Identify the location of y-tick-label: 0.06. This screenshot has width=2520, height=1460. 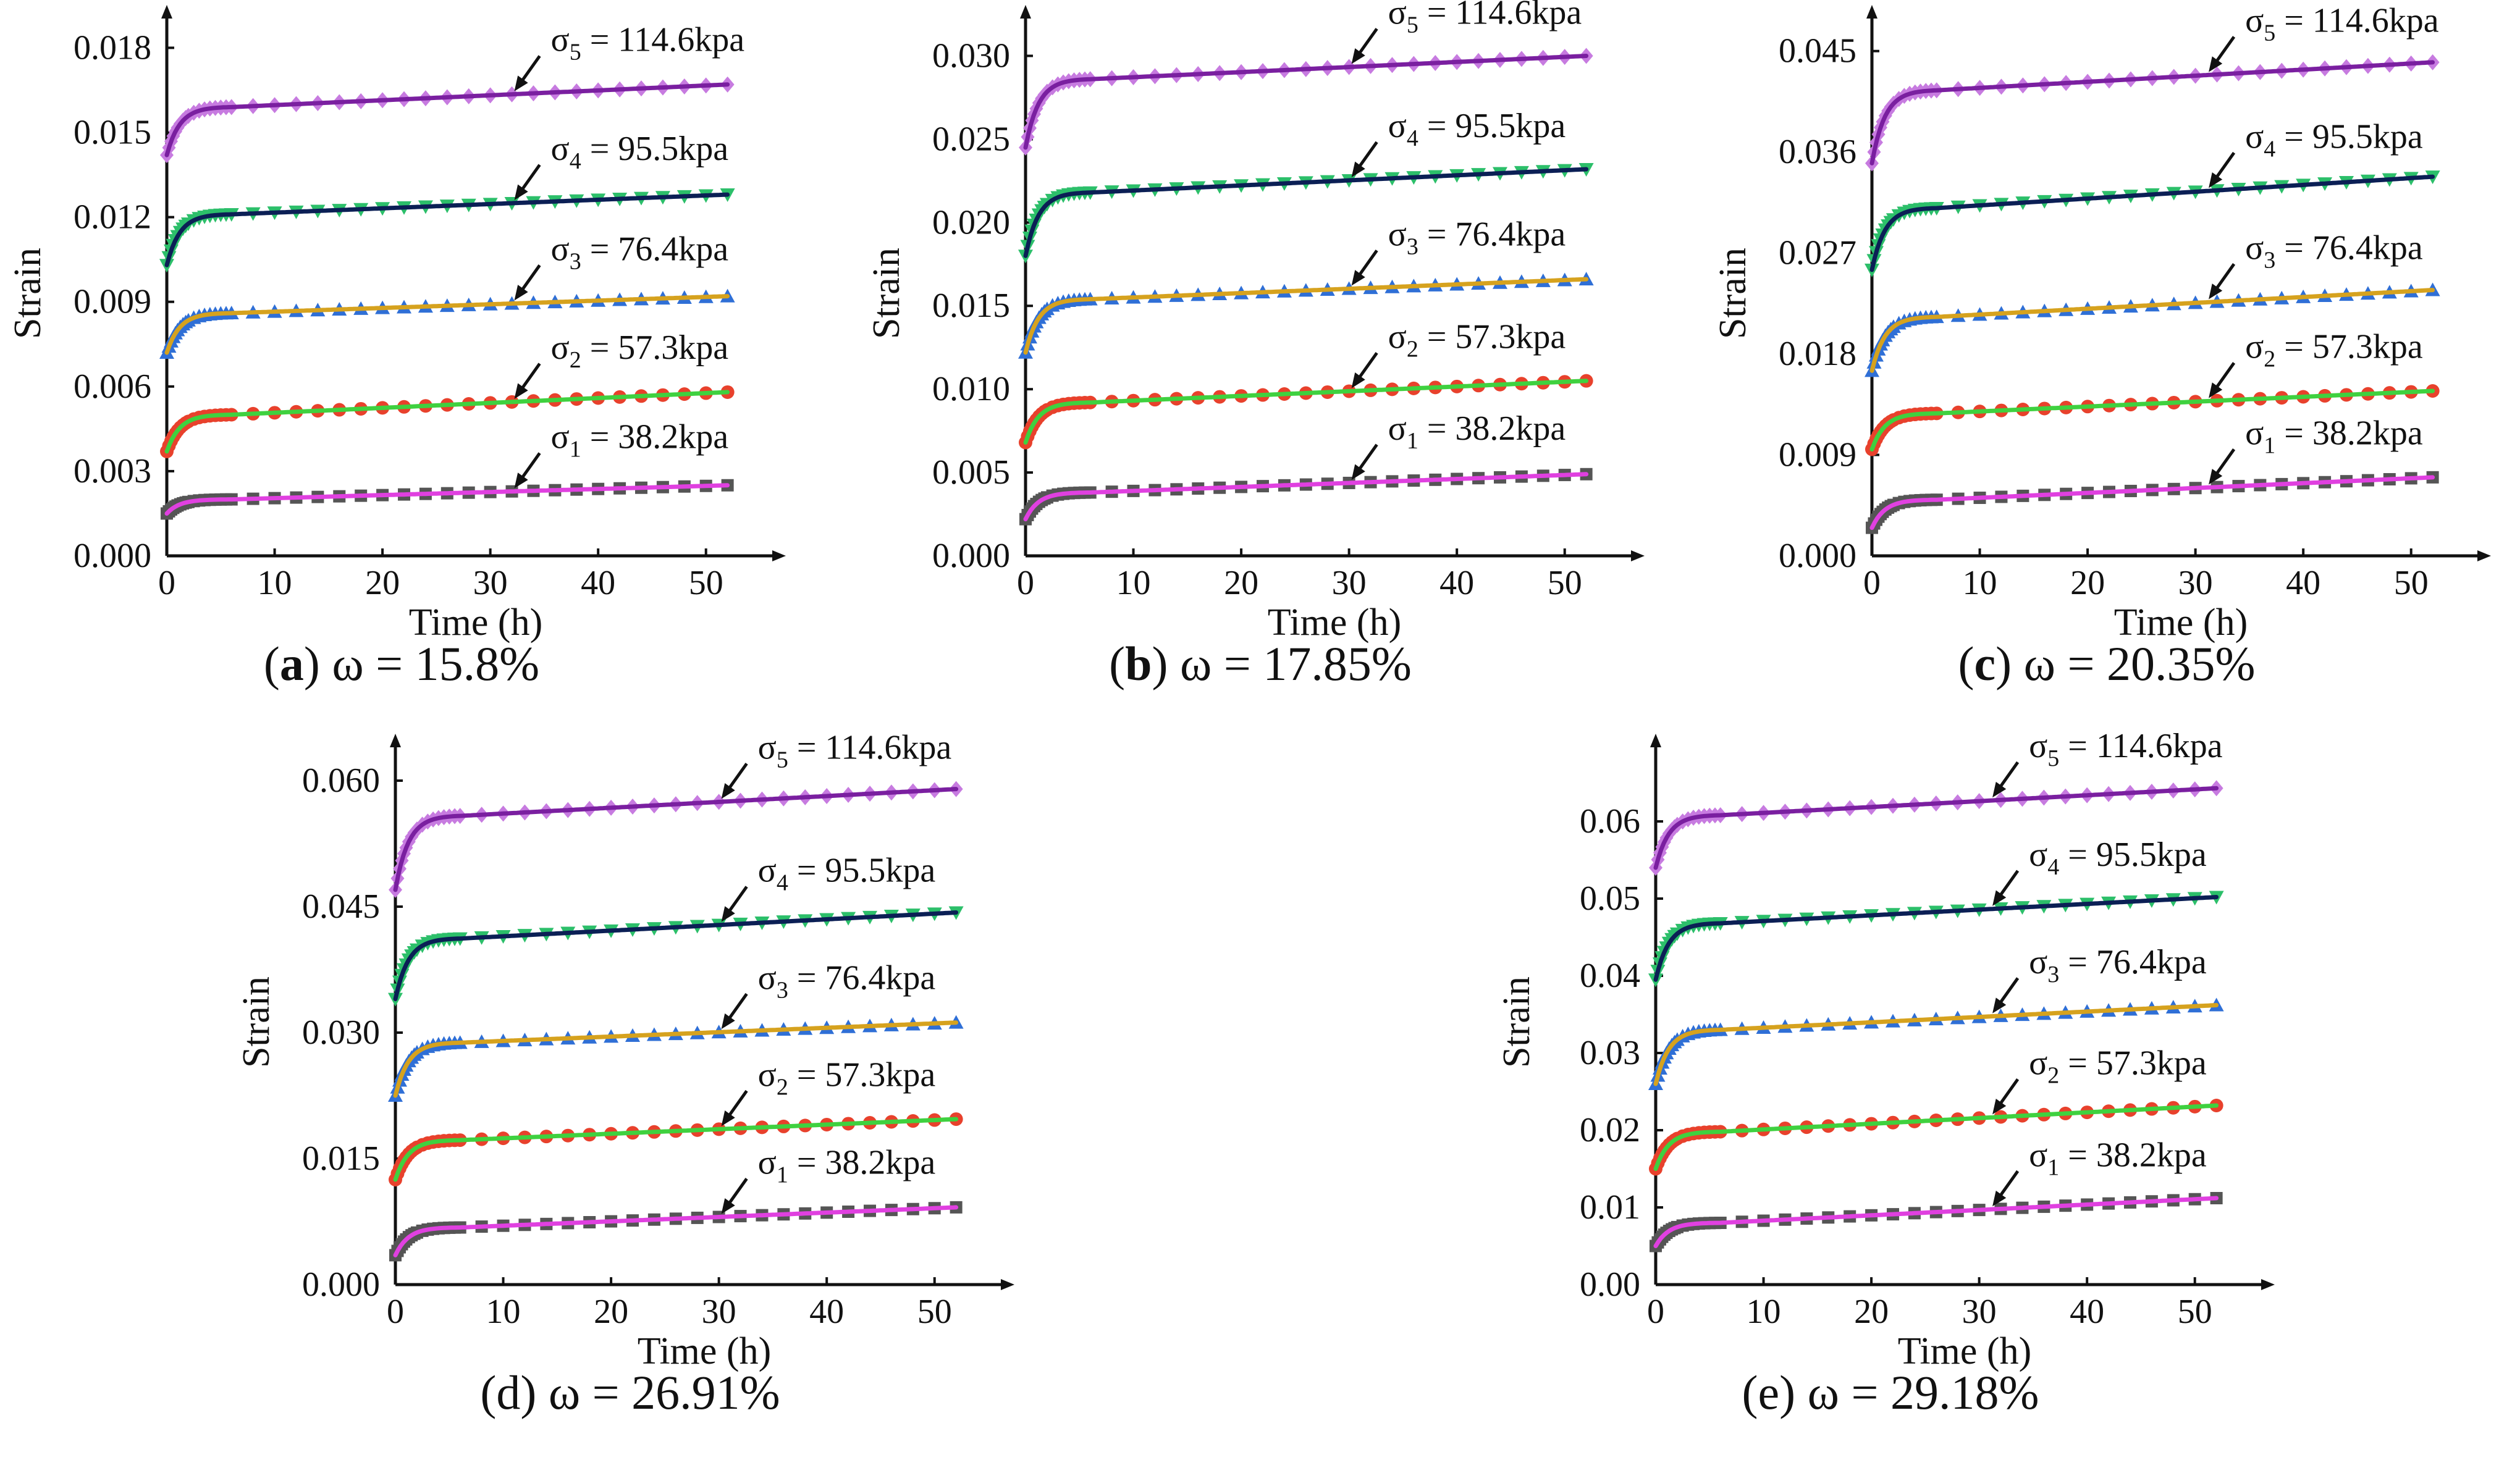
(1610, 821).